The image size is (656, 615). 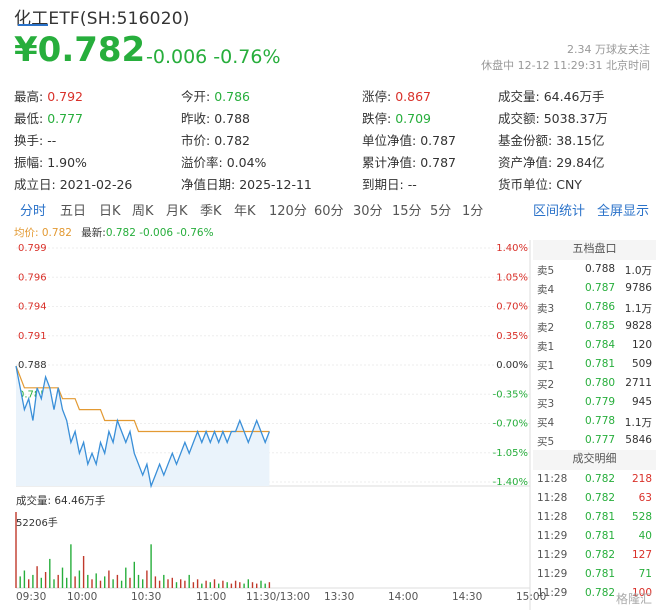 What do you see at coordinates (73, 211) in the screenshot?
I see `tab-period: 五日` at bounding box center [73, 211].